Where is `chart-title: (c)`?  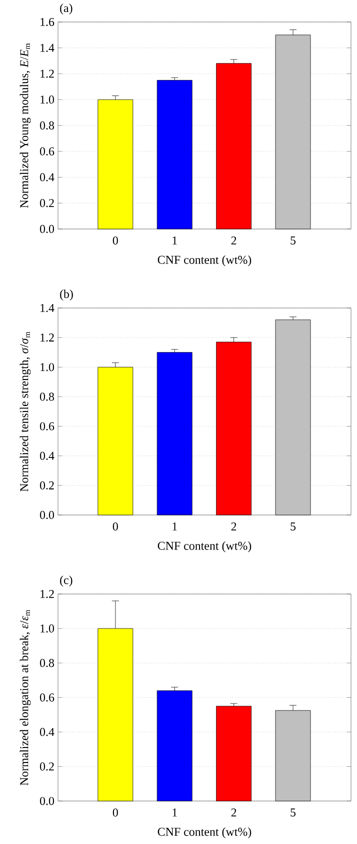
chart-title: (c) is located at coordinates (66, 581).